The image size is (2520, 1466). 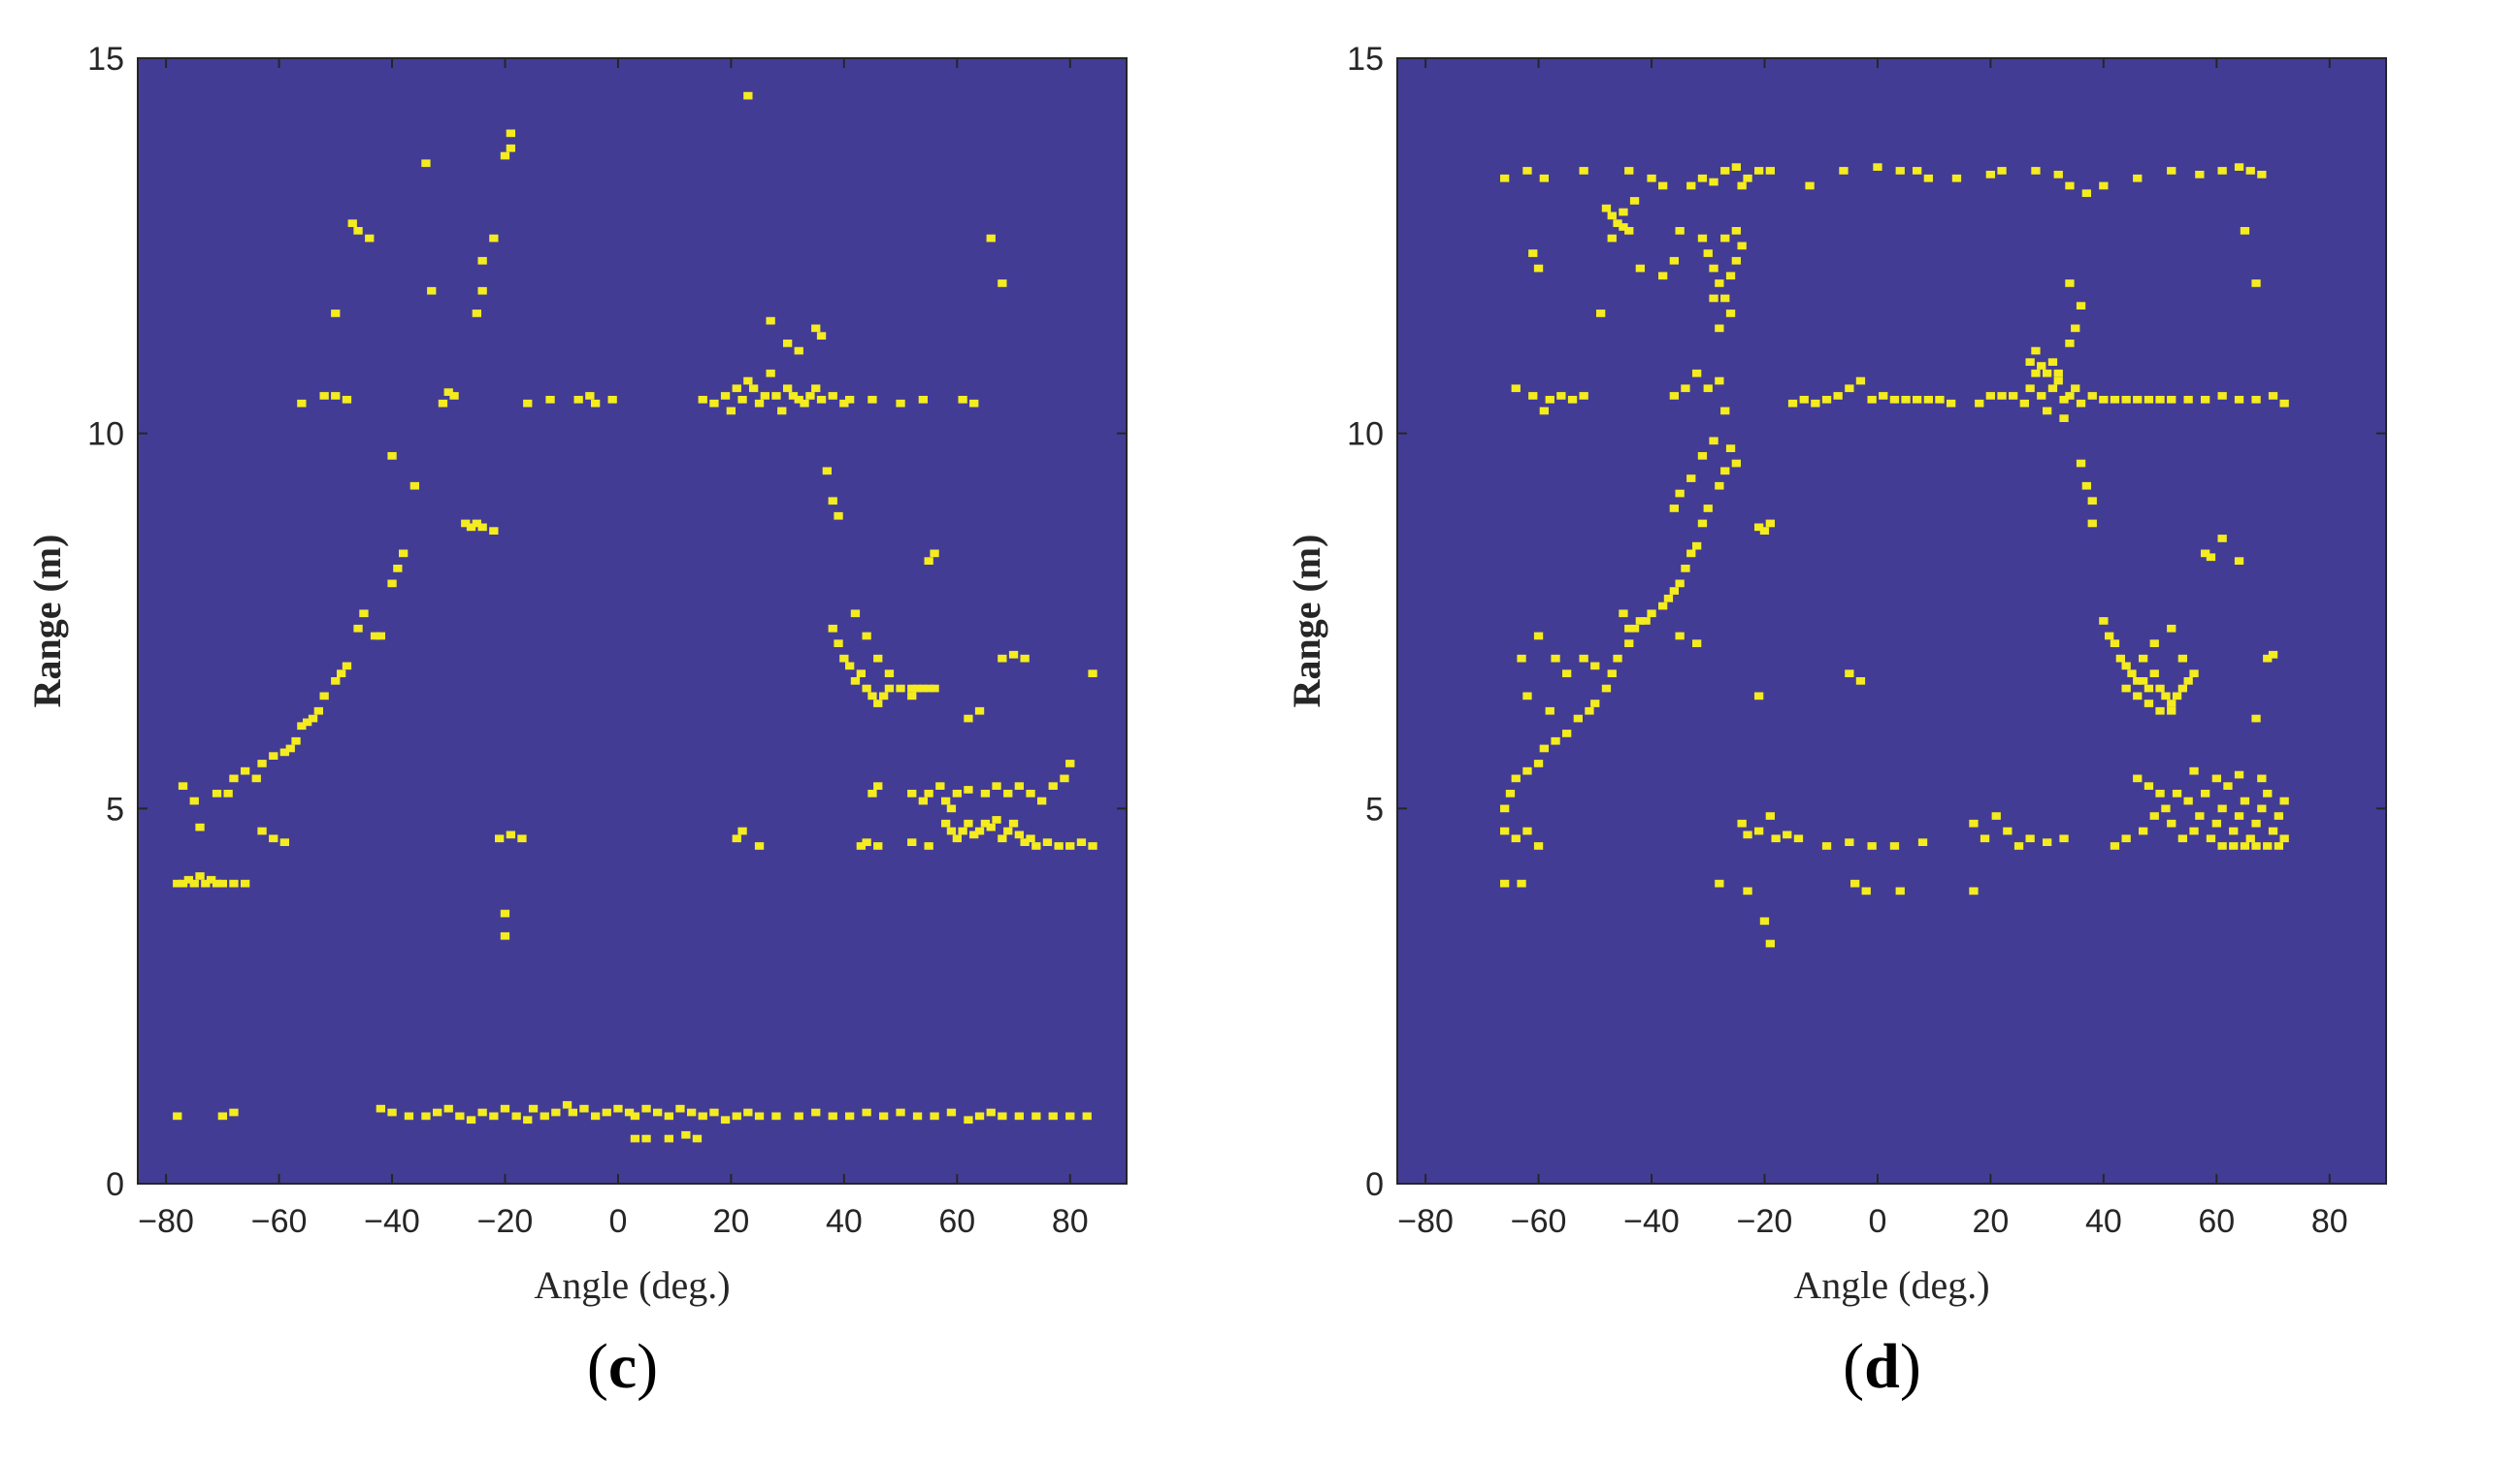 I want to click on y-tick-label: 0, so click(x=1374, y=1184).